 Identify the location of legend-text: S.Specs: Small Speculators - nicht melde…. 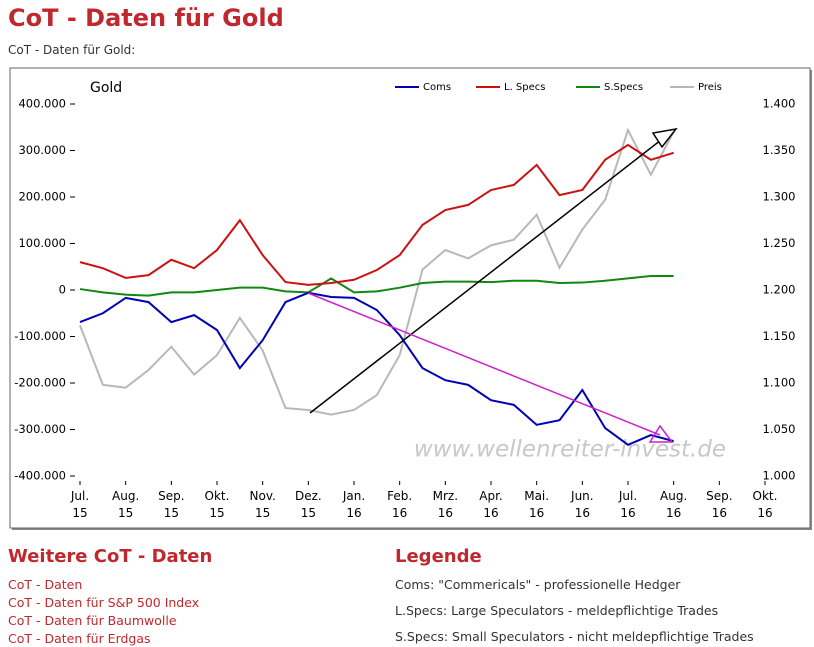
(574, 636).